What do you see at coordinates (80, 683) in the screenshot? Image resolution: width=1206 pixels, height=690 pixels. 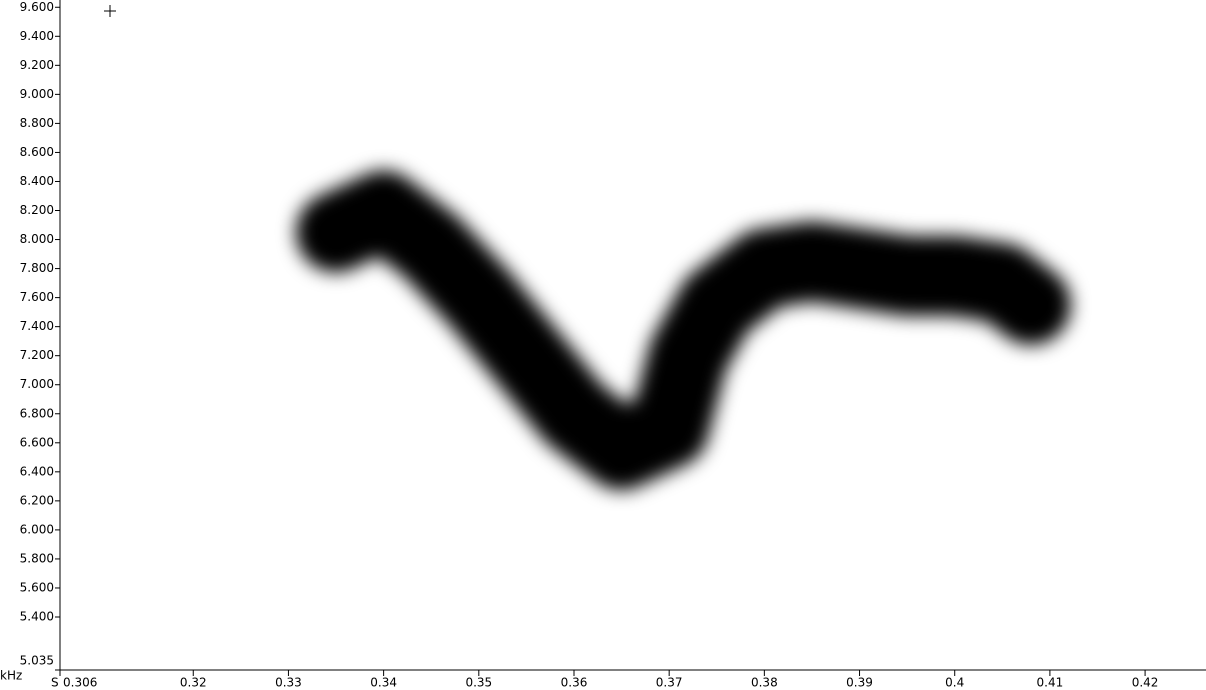 I see `x-tick-label: 0.306` at bounding box center [80, 683].